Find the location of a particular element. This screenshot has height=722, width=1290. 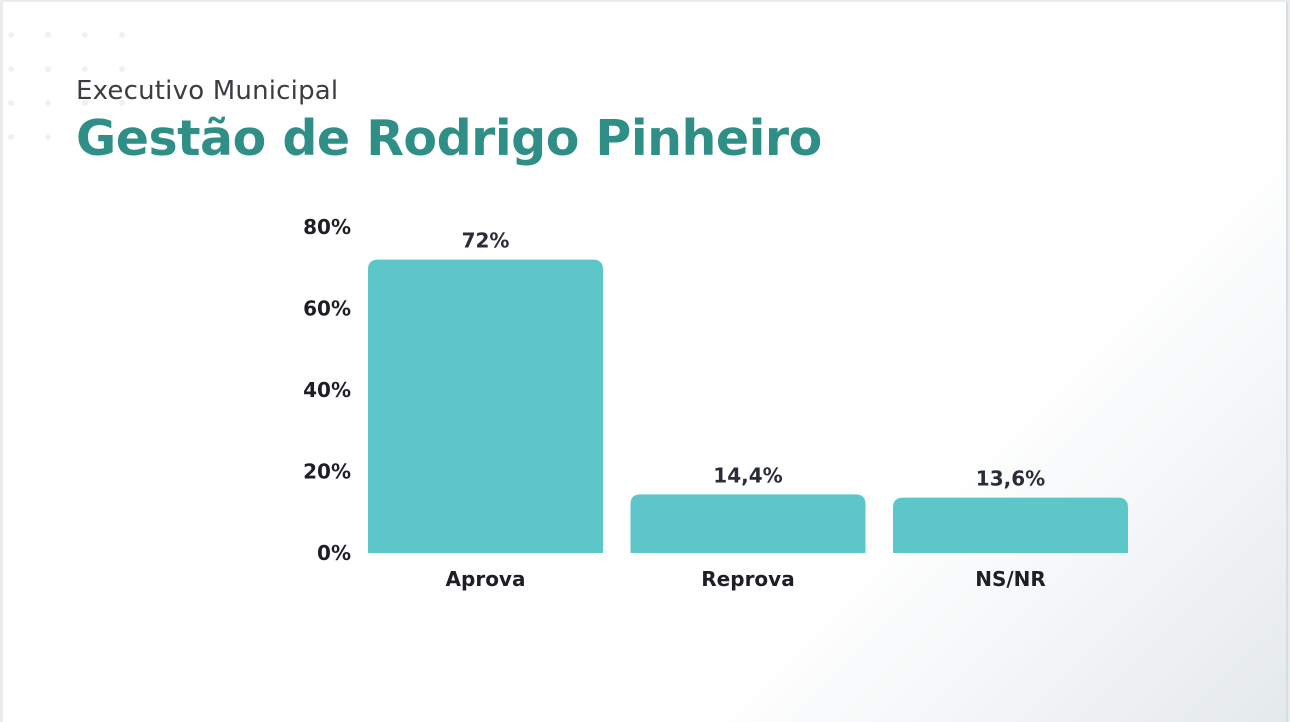

x-category-label: Reprova is located at coordinates (747, 579).